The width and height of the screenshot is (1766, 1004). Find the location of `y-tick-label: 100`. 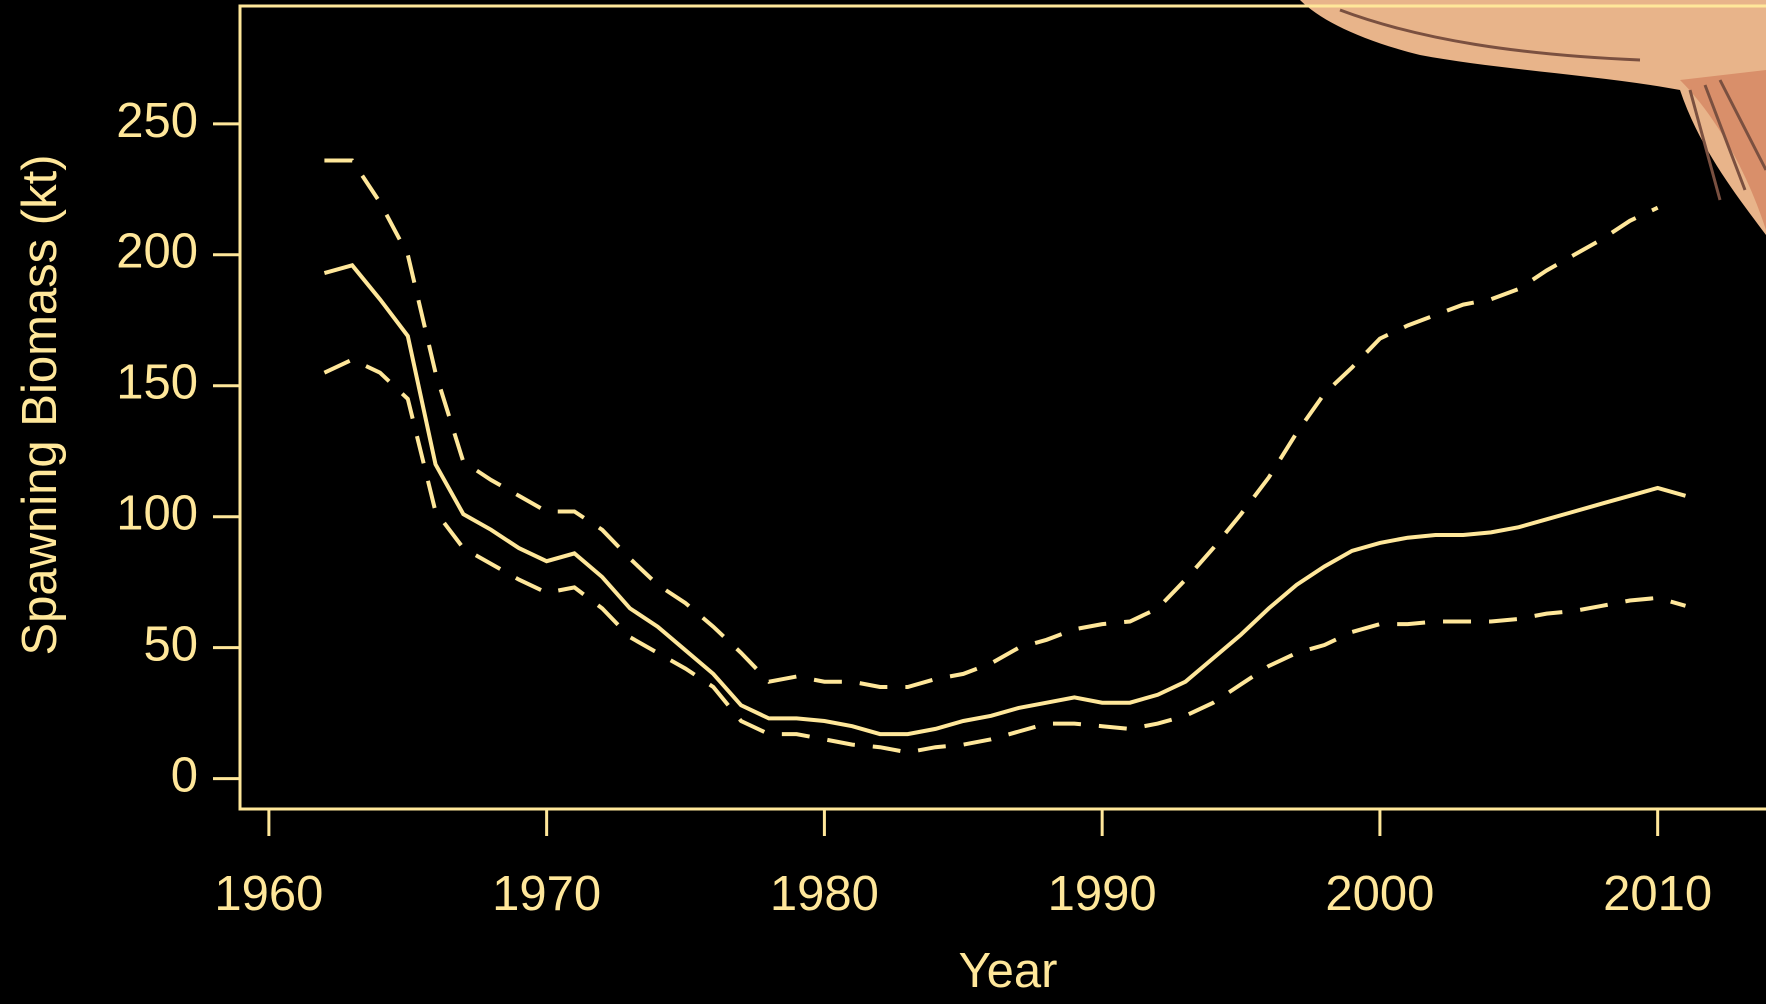

y-tick-label: 100 is located at coordinates (157, 514).